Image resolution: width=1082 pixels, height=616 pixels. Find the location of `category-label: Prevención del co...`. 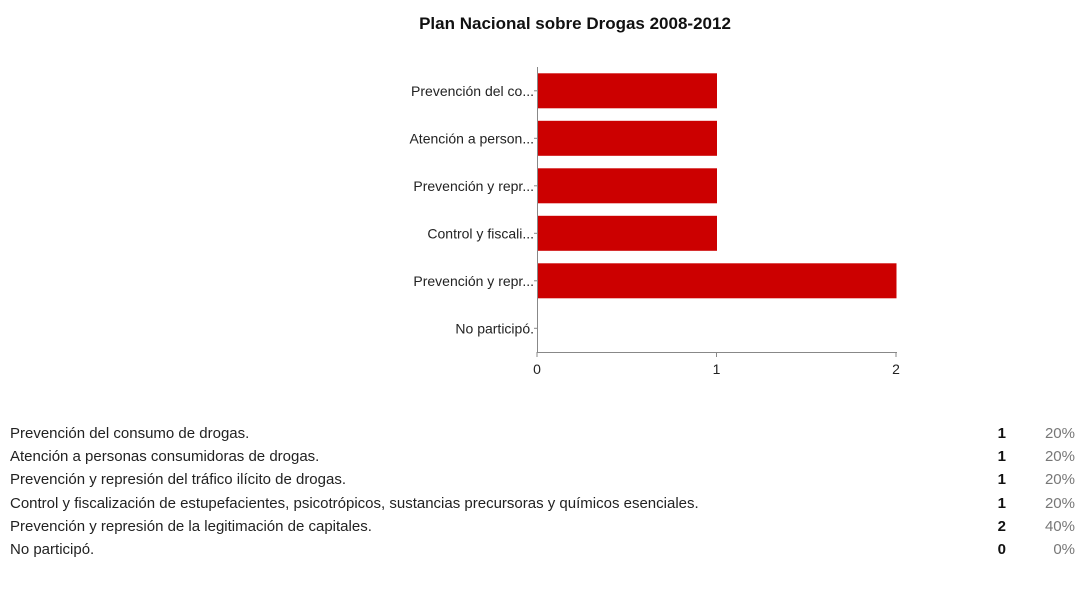

category-label: Prevención del co... is located at coordinates (472, 91).